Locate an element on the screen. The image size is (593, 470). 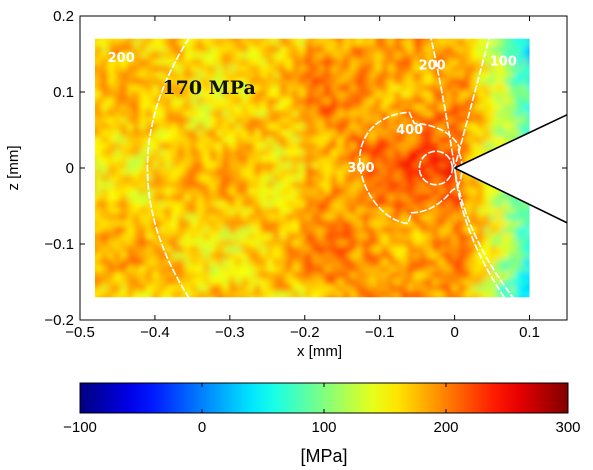
colorbar-gradient is located at coordinates (324, 398).